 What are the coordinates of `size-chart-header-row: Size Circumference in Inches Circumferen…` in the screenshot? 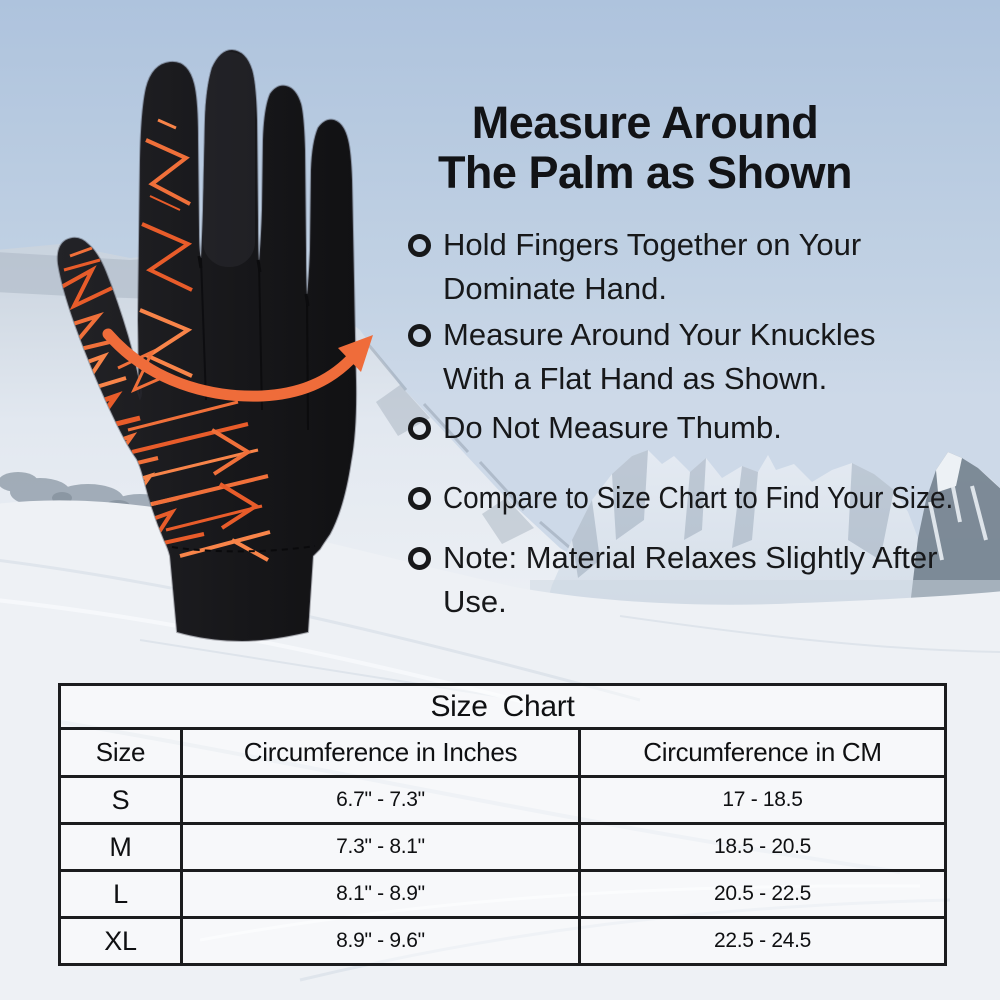 It's located at (503, 752).